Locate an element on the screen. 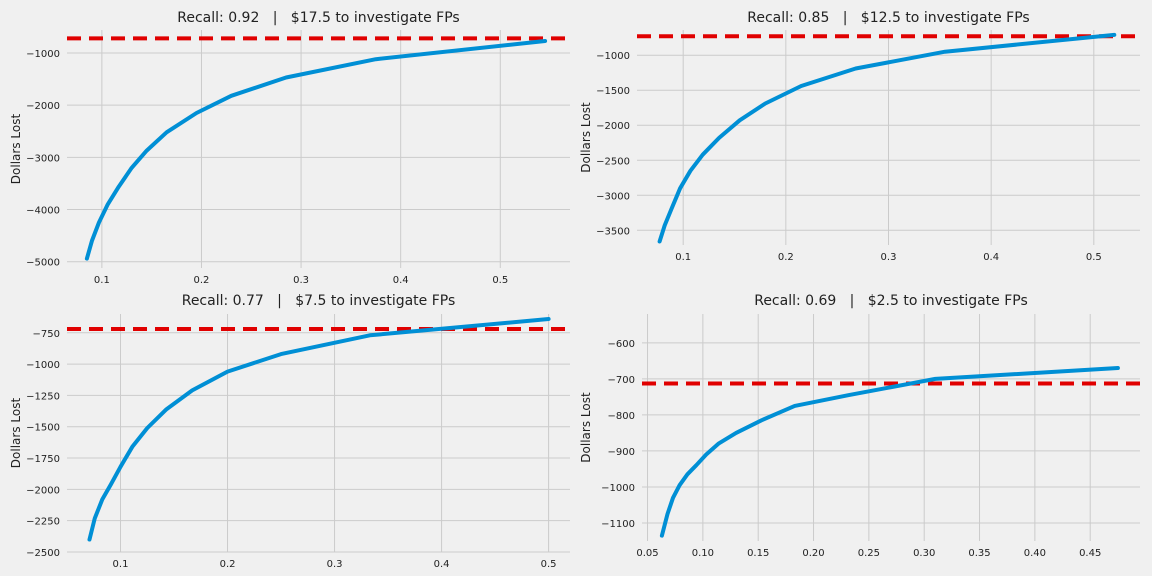 This screenshot has width=1152, height=576. chart-title: Recall: 0.69 | $2.5 to investigate FPs is located at coordinates (891, 301).